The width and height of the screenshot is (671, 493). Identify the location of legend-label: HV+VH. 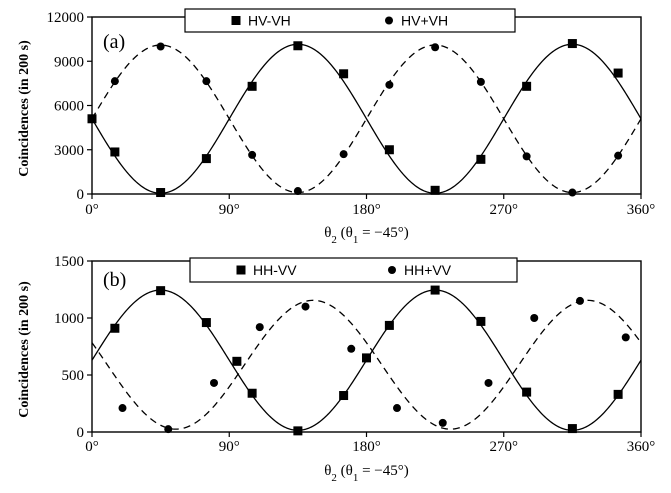
(424, 21).